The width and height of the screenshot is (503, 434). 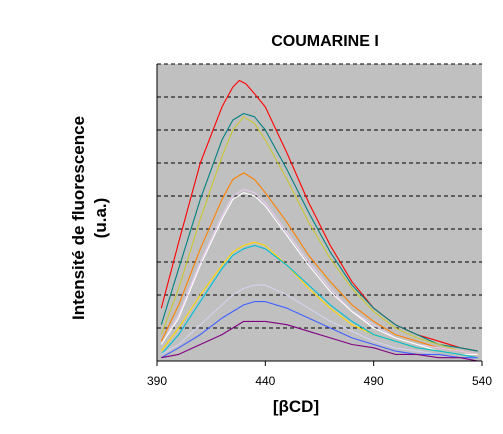 I want to click on y-axis-label-line2: (u.a.), so click(x=100, y=218).